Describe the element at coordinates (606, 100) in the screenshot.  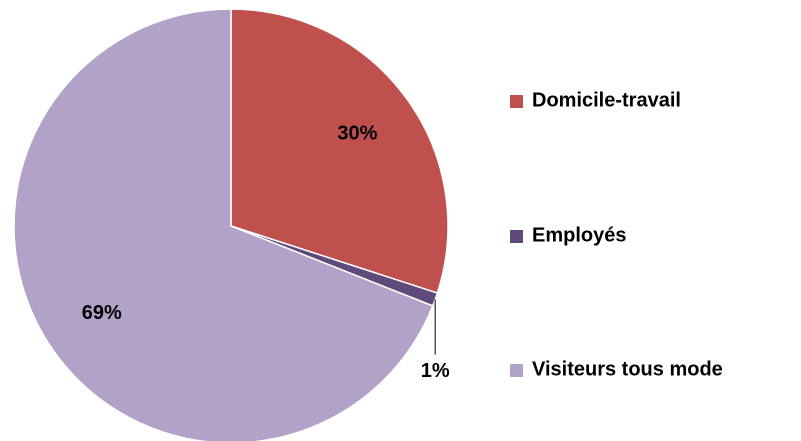
I see `legend-label: Domicile-travail` at that location.